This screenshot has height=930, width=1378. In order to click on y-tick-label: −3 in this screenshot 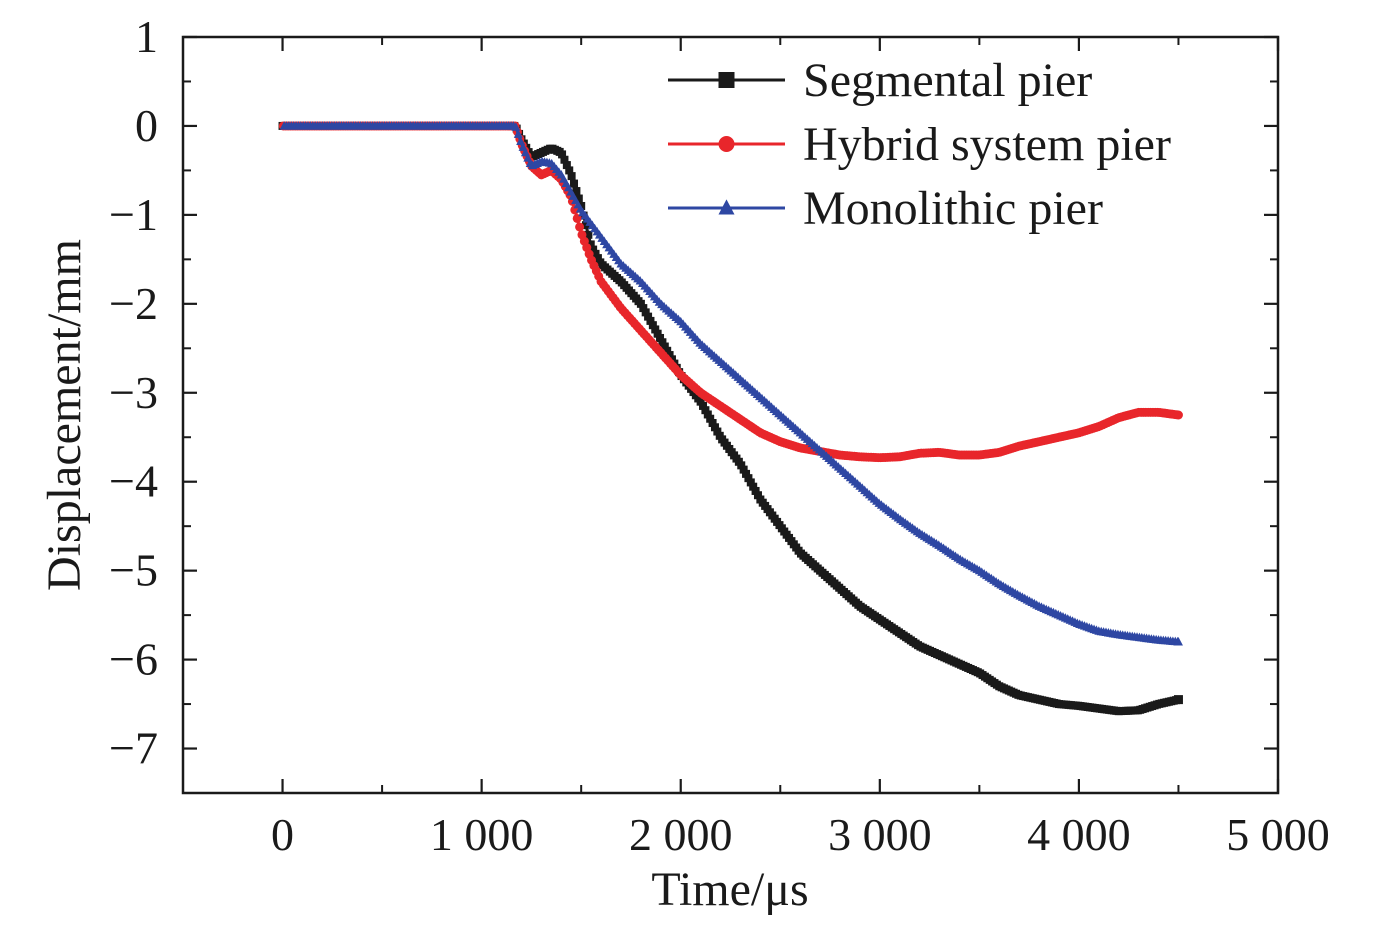, I will do `click(133, 392)`.